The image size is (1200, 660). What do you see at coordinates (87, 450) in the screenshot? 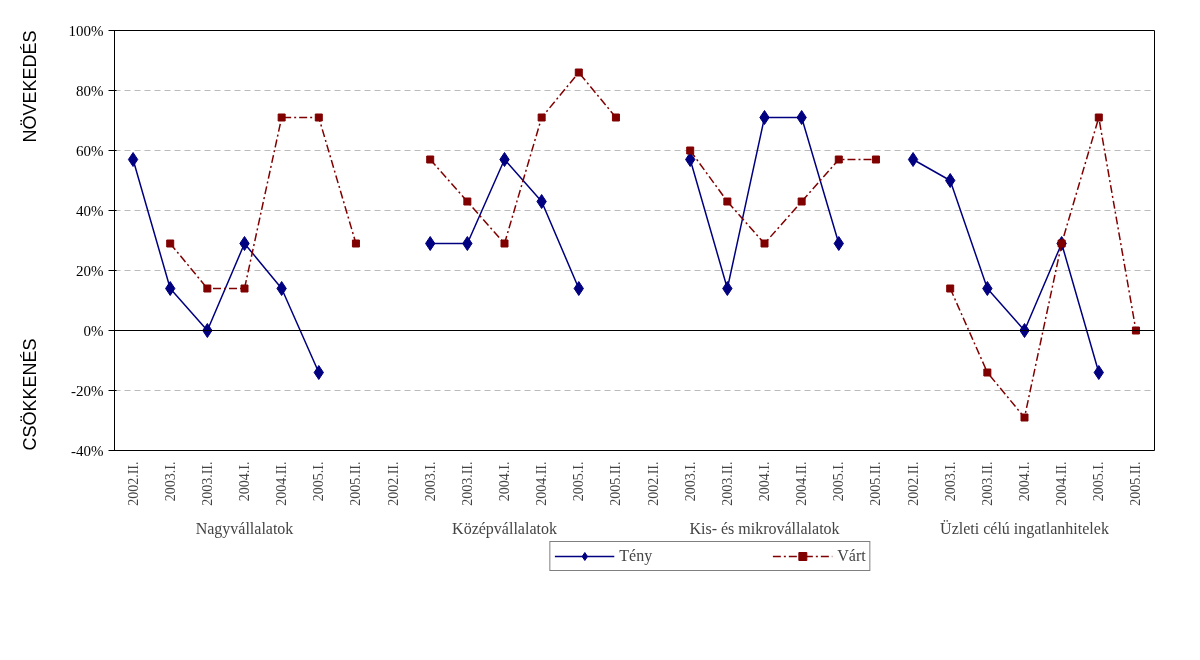
I see `y-tick-label: -40%` at bounding box center [87, 450].